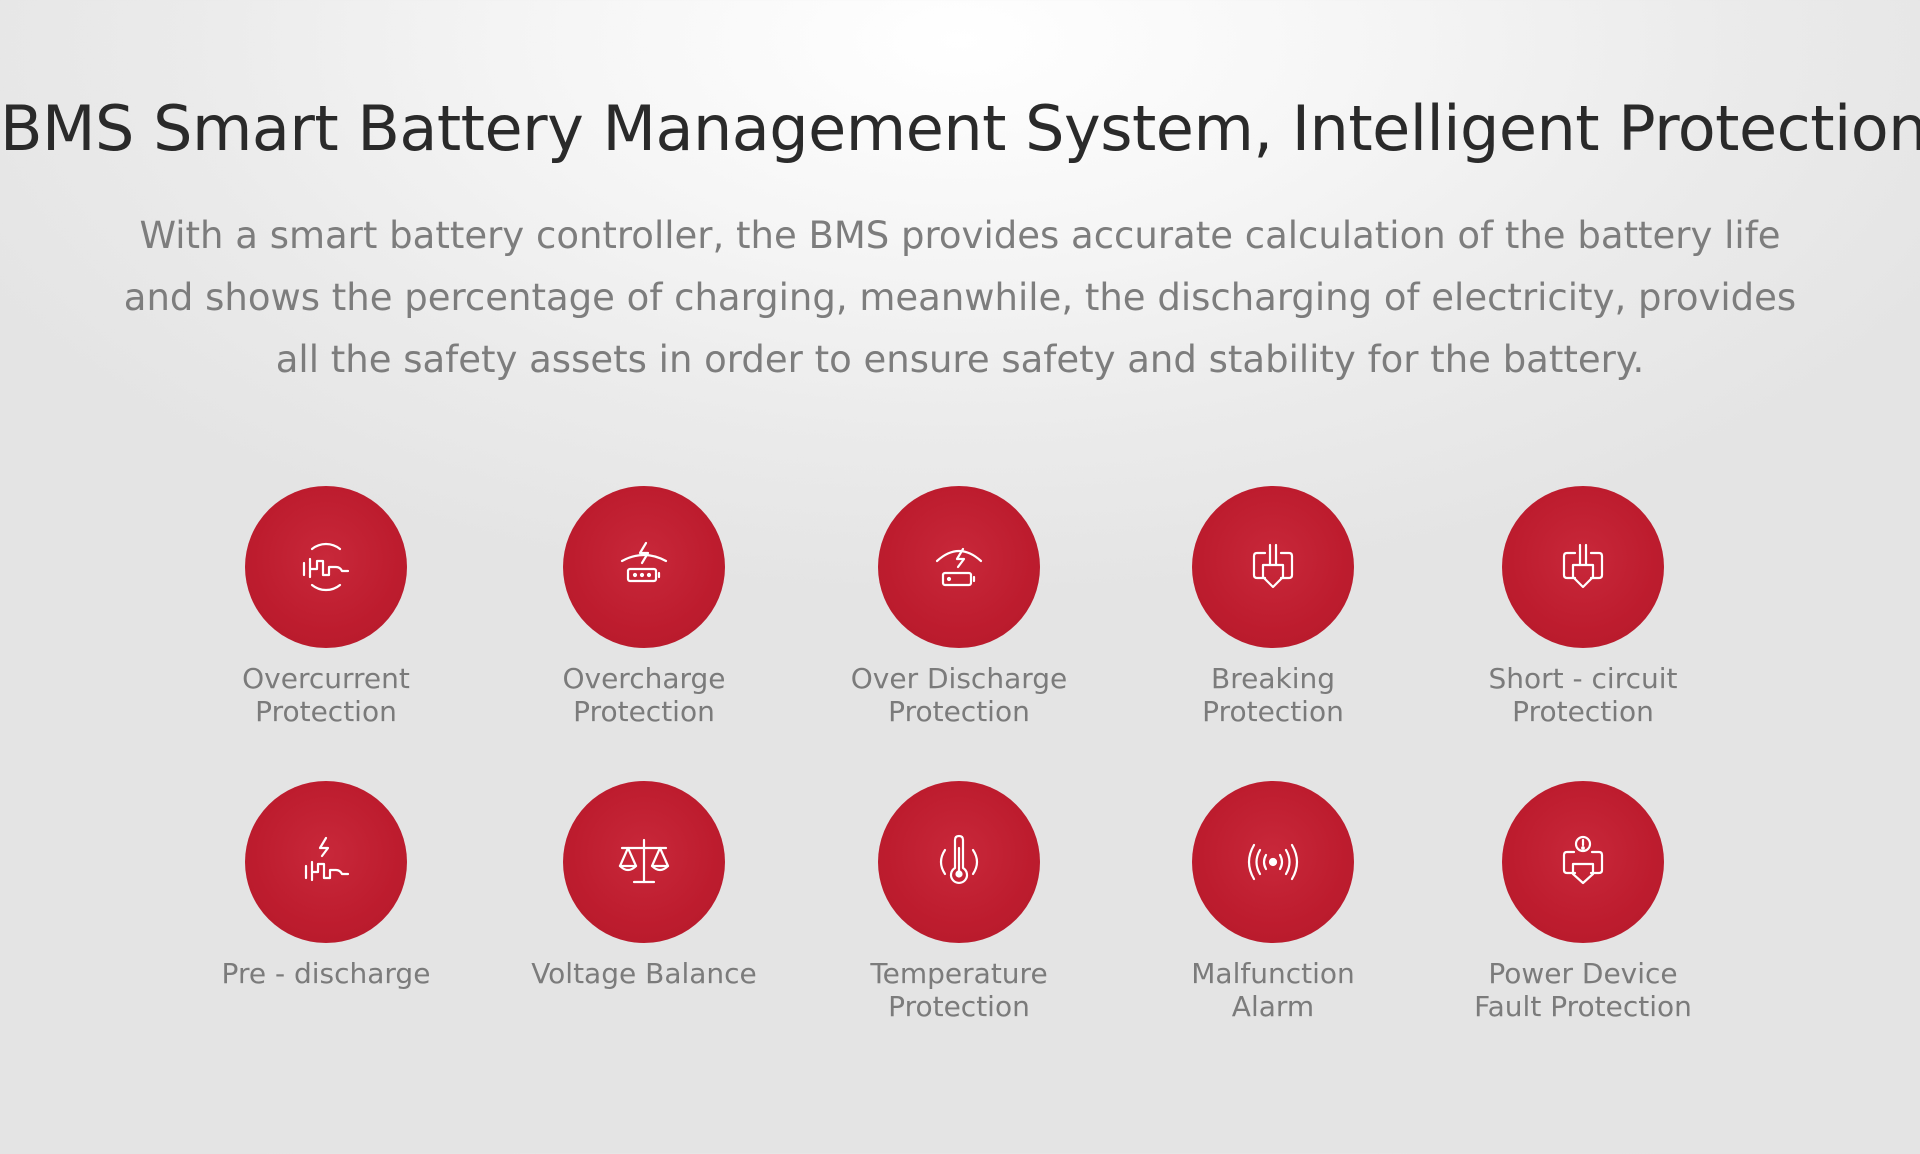 This screenshot has height=1154, width=1920. I want to click on balance-scale-icon, so click(644, 861).